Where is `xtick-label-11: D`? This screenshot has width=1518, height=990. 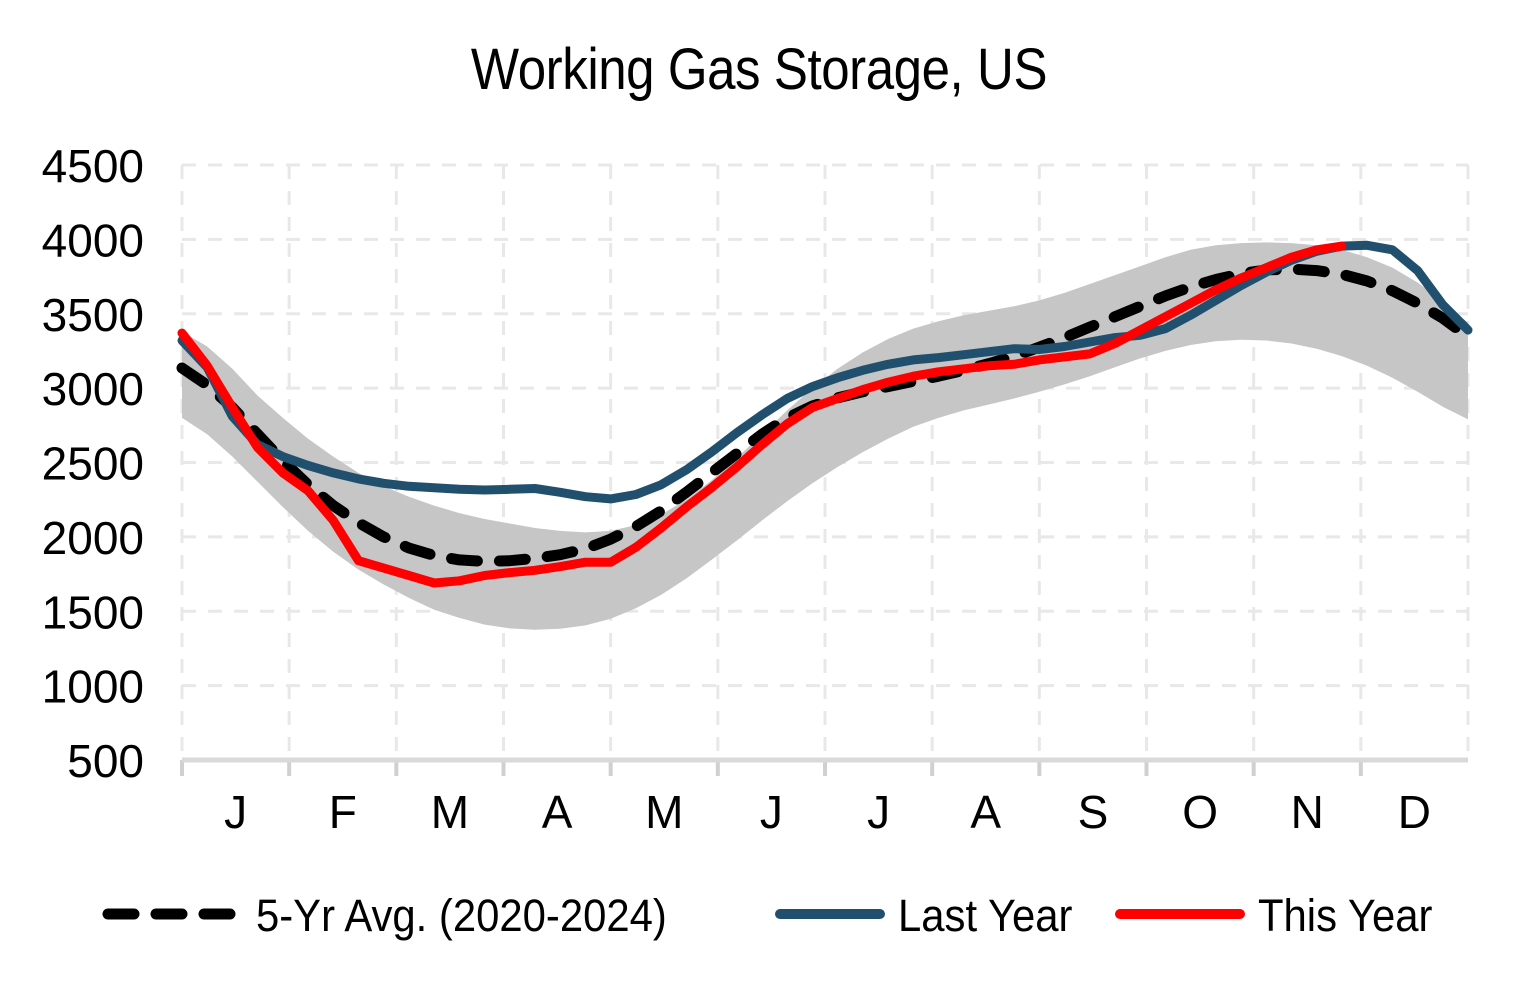
xtick-label-11: D is located at coordinates (1414, 812).